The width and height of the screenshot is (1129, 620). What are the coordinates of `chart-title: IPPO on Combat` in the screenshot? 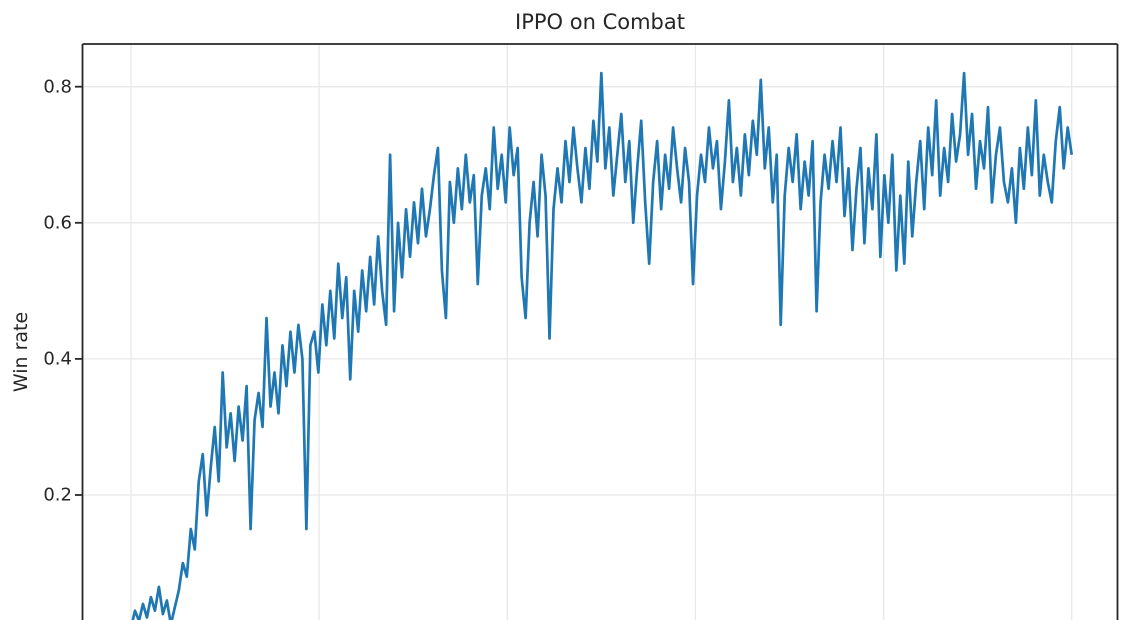 It's located at (600, 22).